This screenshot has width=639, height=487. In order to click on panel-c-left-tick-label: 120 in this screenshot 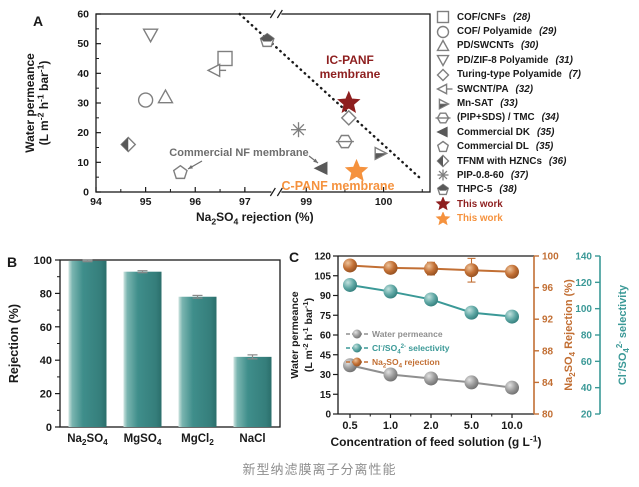, I will do `click(322, 257)`.